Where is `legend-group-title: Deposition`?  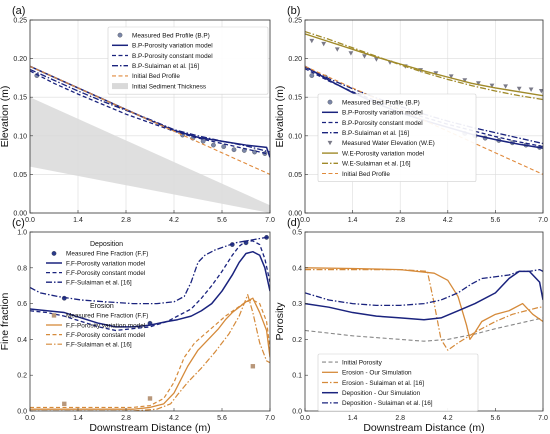 legend-group-title: Deposition is located at coordinates (106, 244).